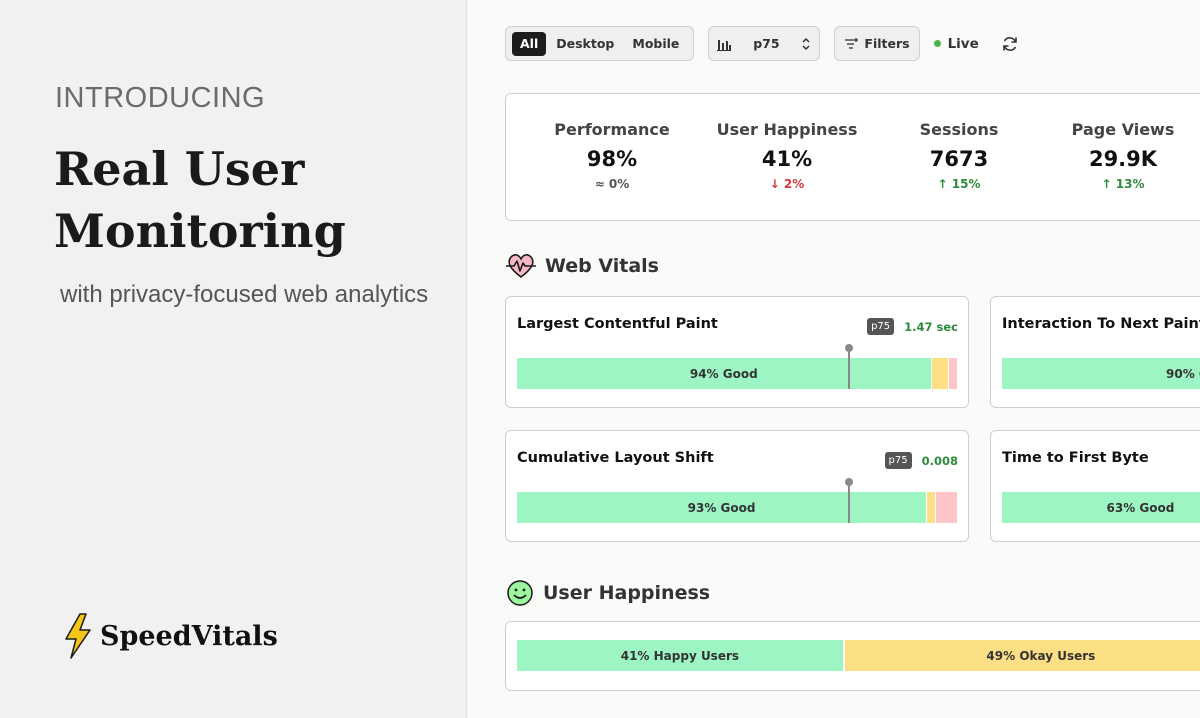 Image resolution: width=1200 pixels, height=718 pixels. I want to click on user-happiness-card: 41% Happy Users 49% Okay Users, so click(852, 656).